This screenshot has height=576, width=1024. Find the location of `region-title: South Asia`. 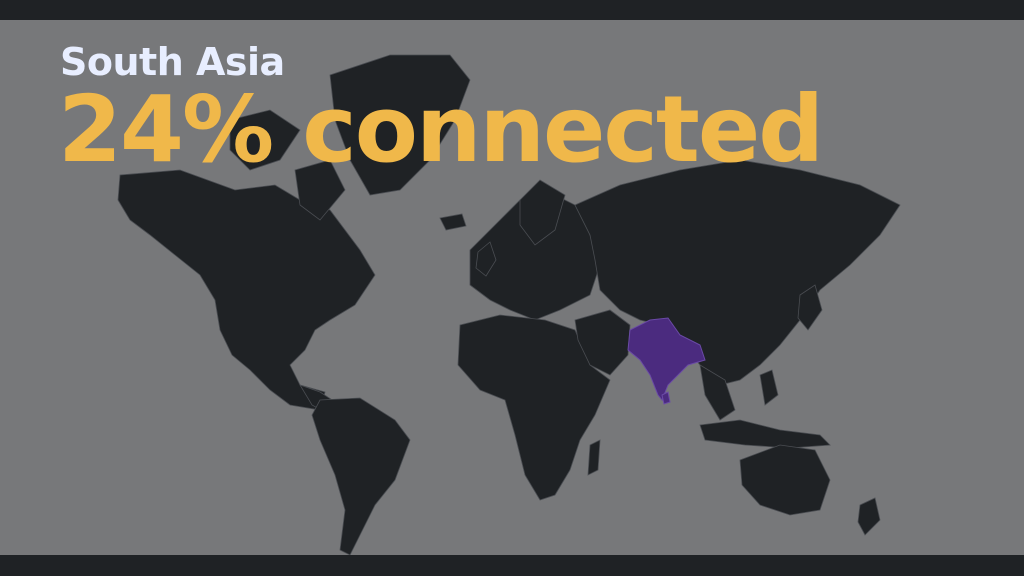

region-title: South Asia is located at coordinates (172, 62).